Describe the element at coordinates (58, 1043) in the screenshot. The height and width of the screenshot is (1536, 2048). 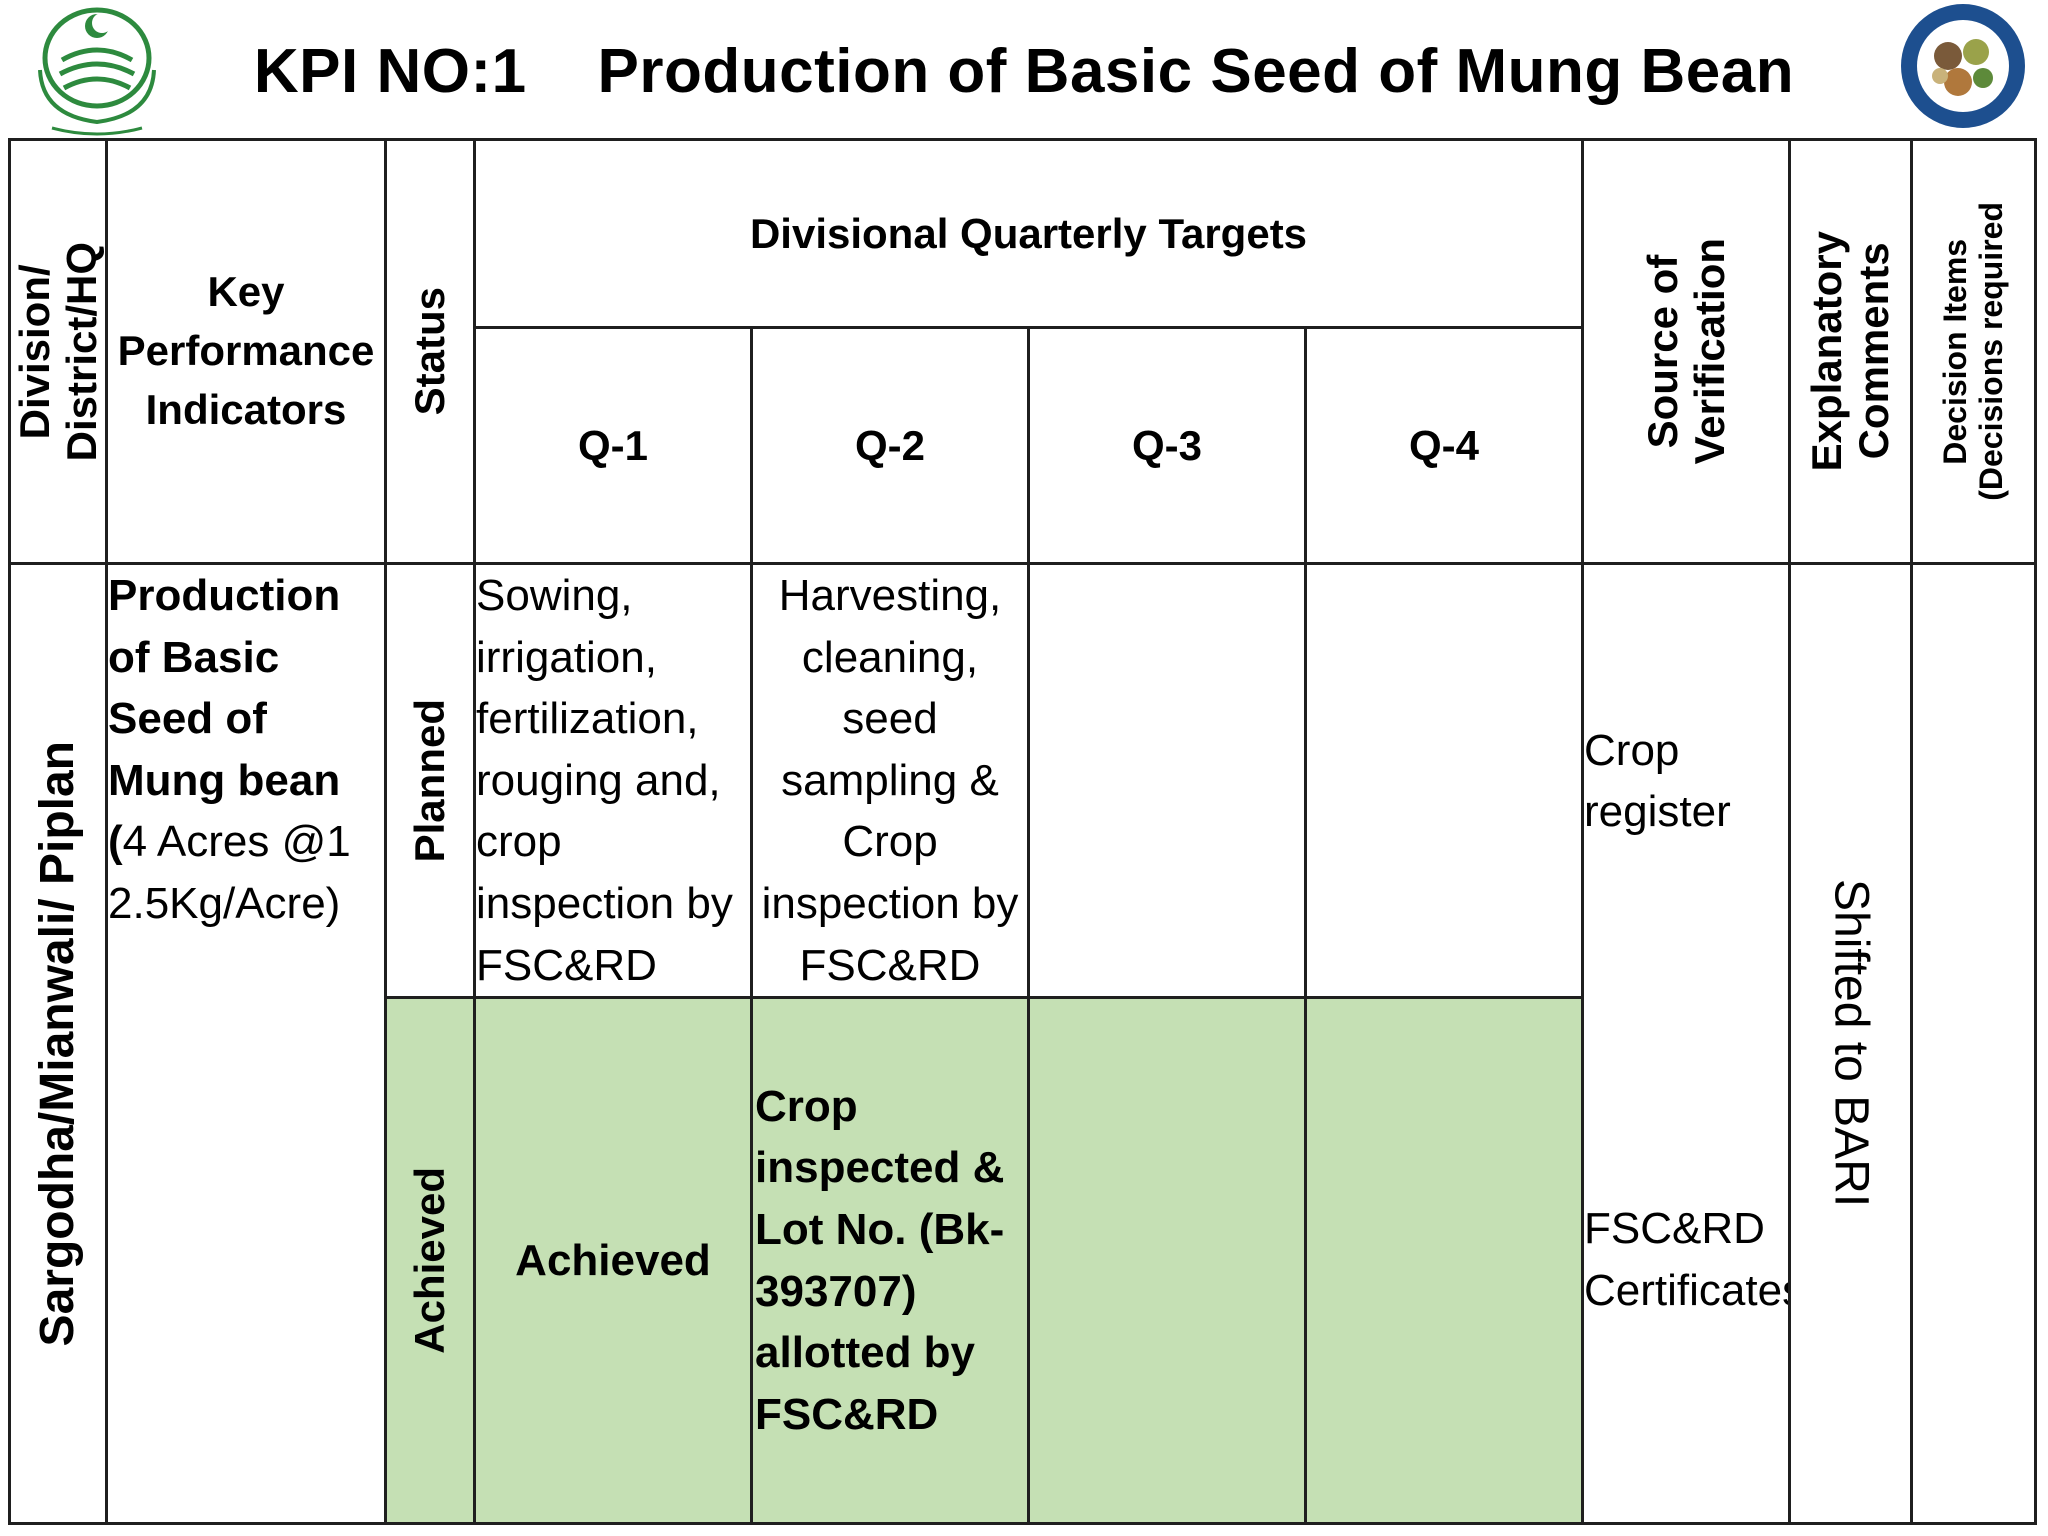
I see `division-cell: Sargodha/Mianwali/ Piplan` at that location.